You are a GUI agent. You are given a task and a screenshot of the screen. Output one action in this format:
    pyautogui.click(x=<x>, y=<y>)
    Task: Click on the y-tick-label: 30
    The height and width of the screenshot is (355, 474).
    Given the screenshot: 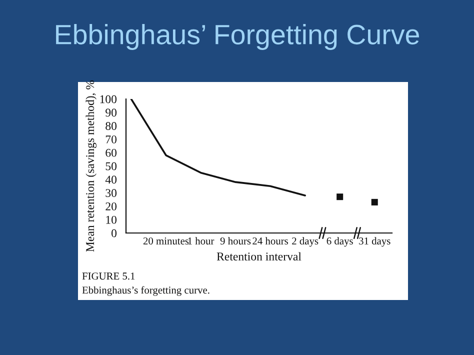 What is the action you would take?
    pyautogui.click(x=111, y=193)
    